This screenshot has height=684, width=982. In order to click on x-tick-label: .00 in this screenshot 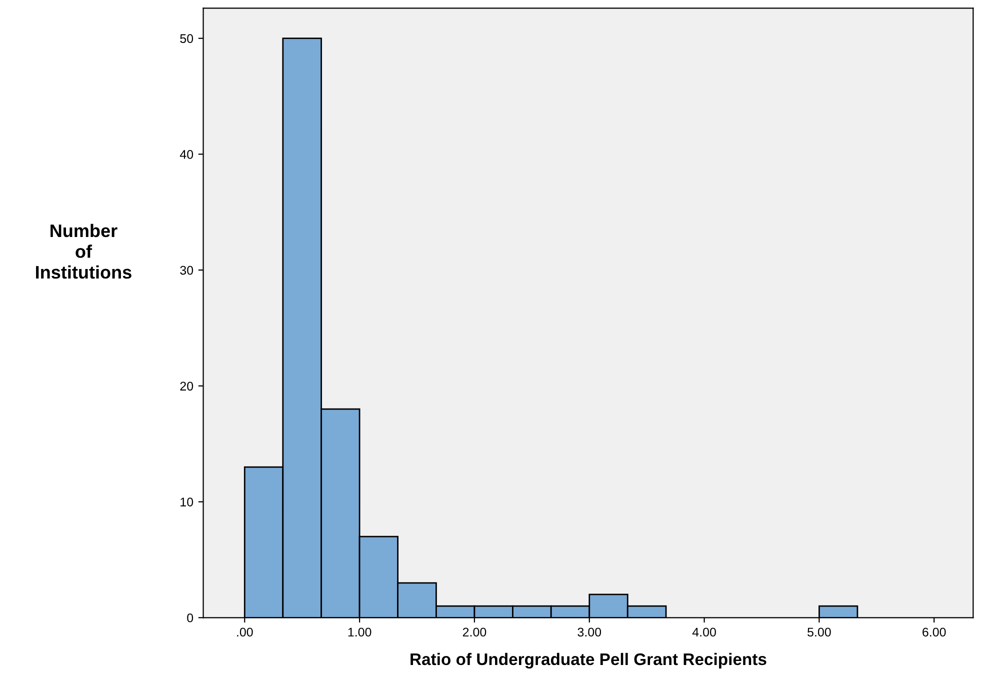, I will do `click(245, 632)`.